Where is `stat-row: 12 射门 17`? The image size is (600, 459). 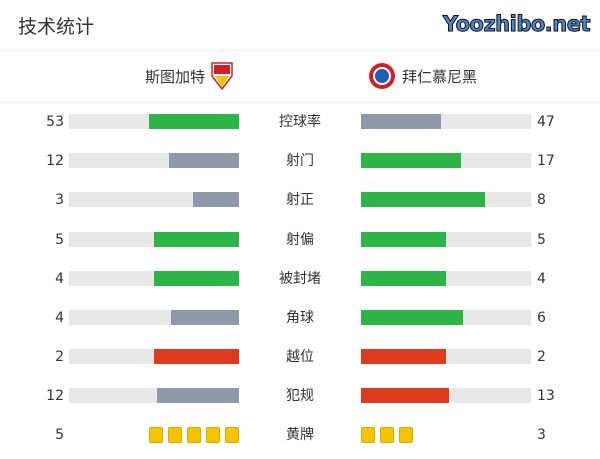 stat-row: 12 射门 17 is located at coordinates (300, 161).